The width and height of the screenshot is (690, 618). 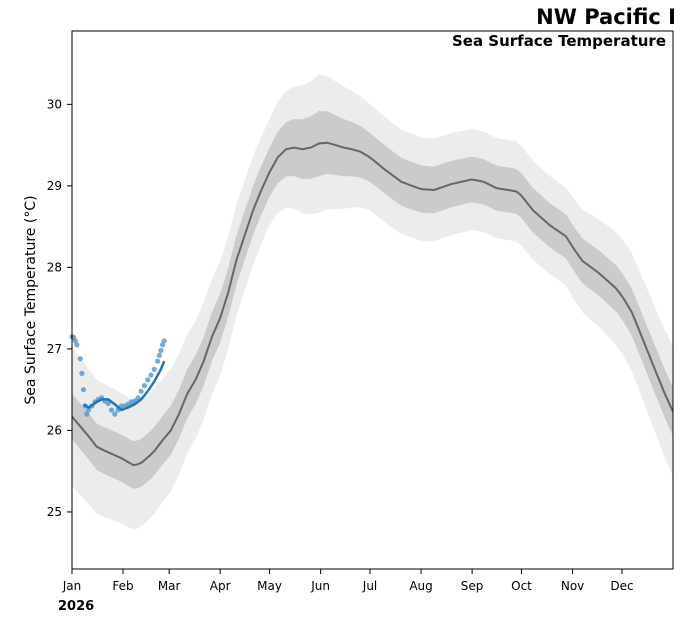 I want to click on x-tick-label-feb: Feb, so click(x=122, y=586).